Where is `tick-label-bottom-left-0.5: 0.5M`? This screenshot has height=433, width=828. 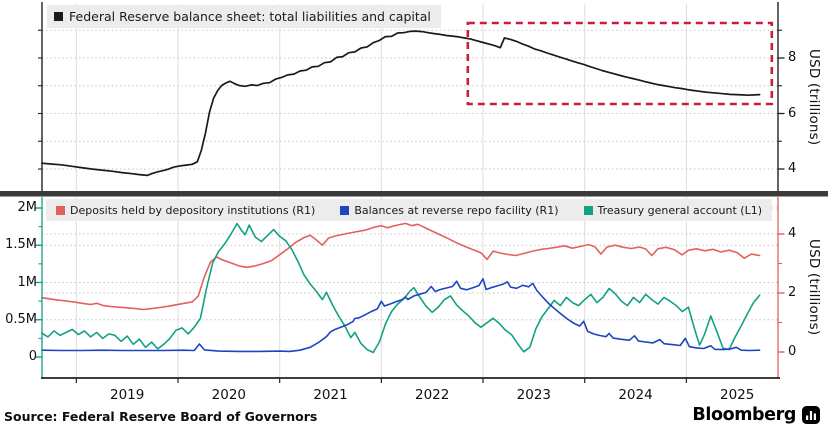 tick-label-bottom-left-0.5: 0.5M is located at coordinates (21, 319).